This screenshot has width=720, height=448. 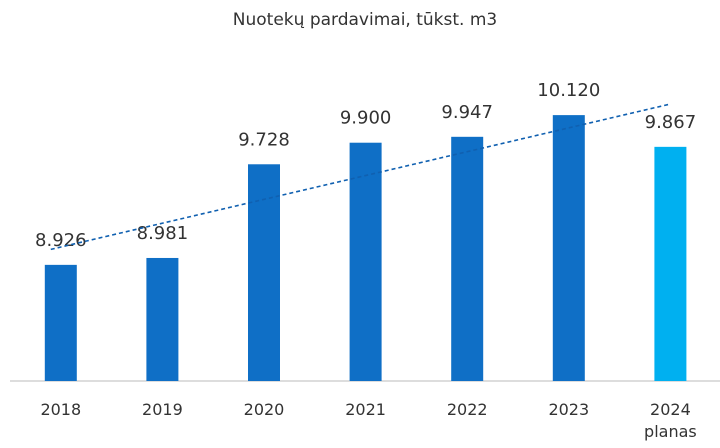 I want to click on chart-title: Nuotekų pardavimai, tūkst. m3, so click(x=365, y=20).